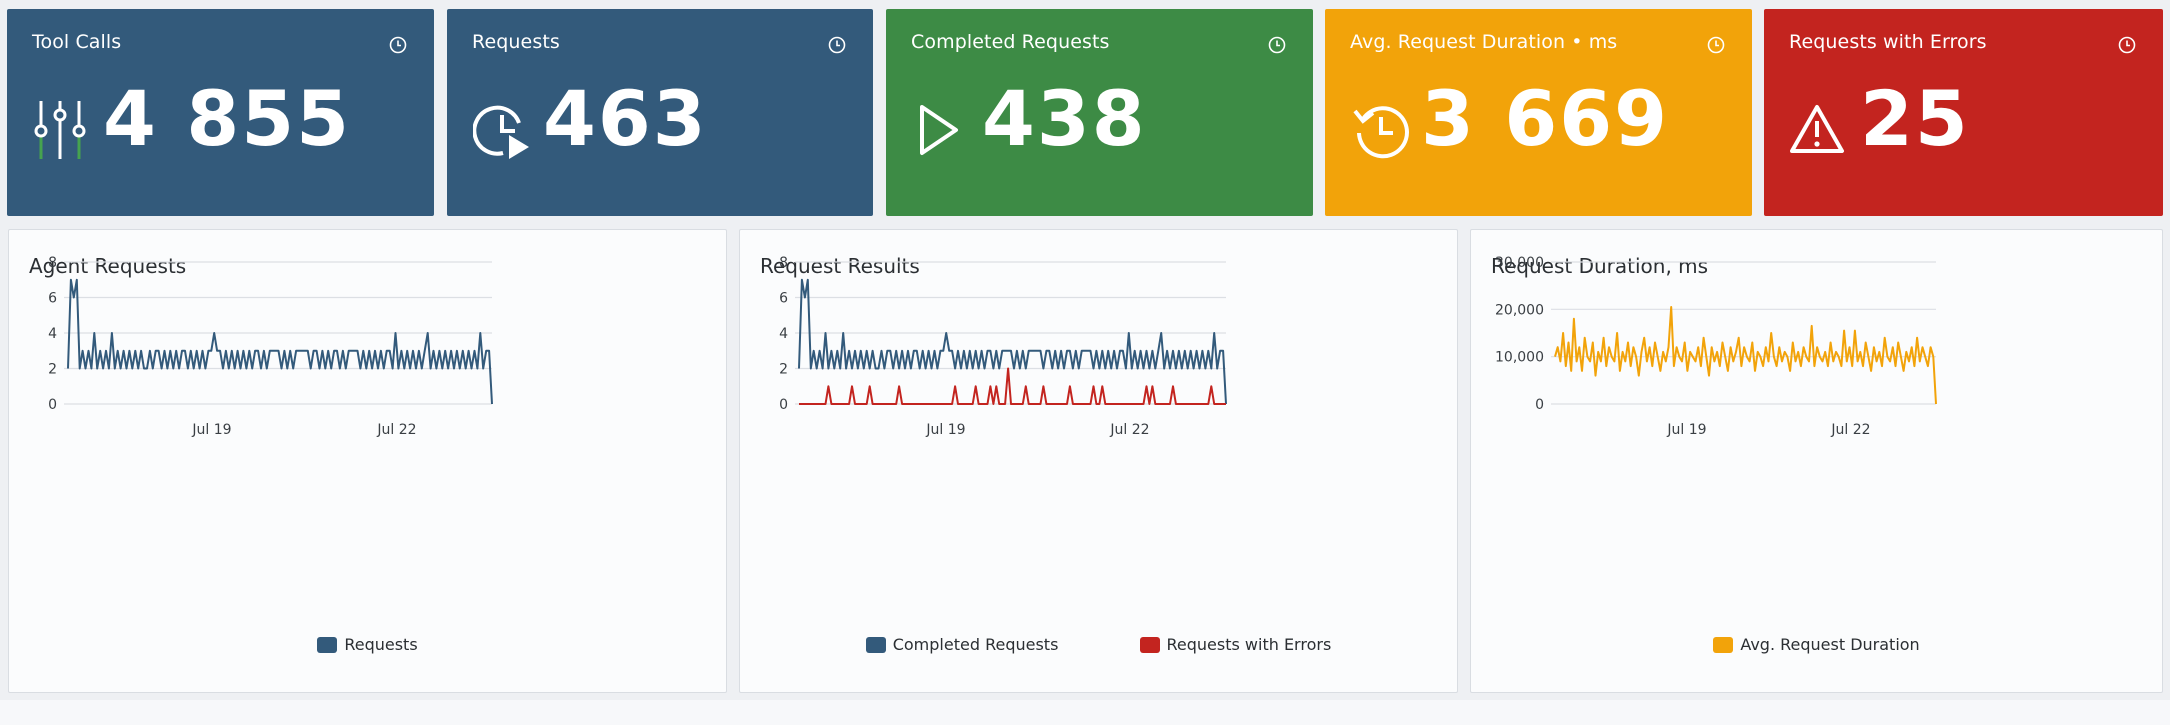 Image resolution: width=2170 pixels, height=725 pixels. Describe the element at coordinates (975, 644) in the screenshot. I see `legend-label: Completed Requests` at that location.